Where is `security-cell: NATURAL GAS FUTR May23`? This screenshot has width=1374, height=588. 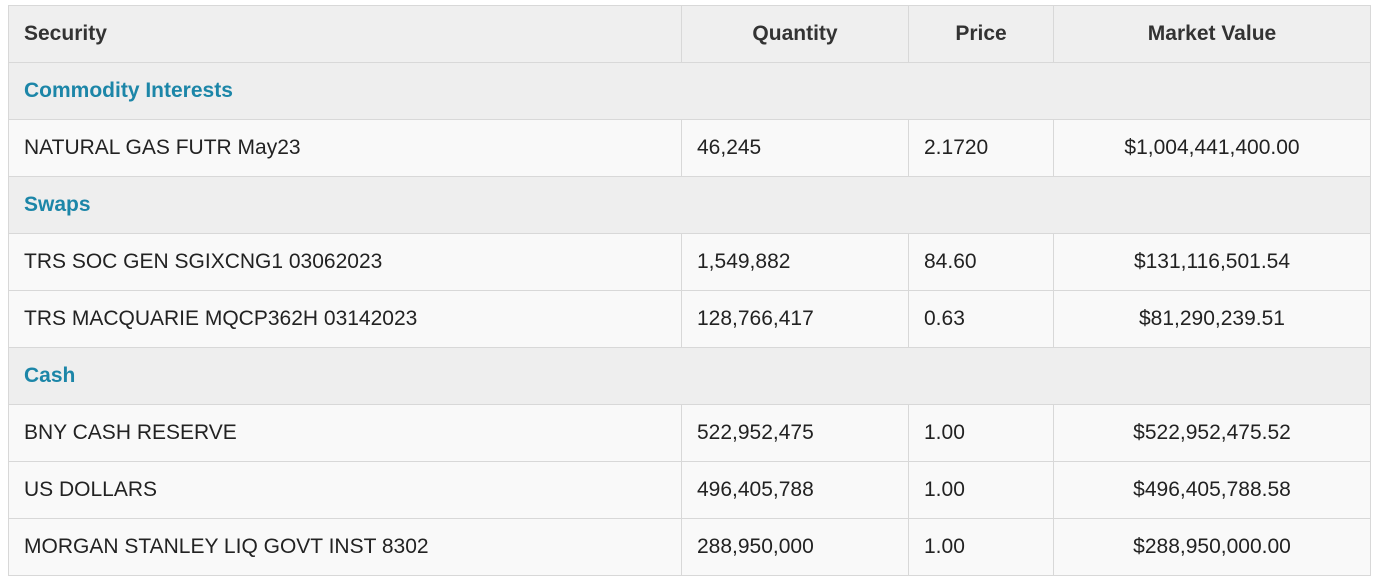
security-cell: NATURAL GAS FUTR May23 is located at coordinates (345, 148).